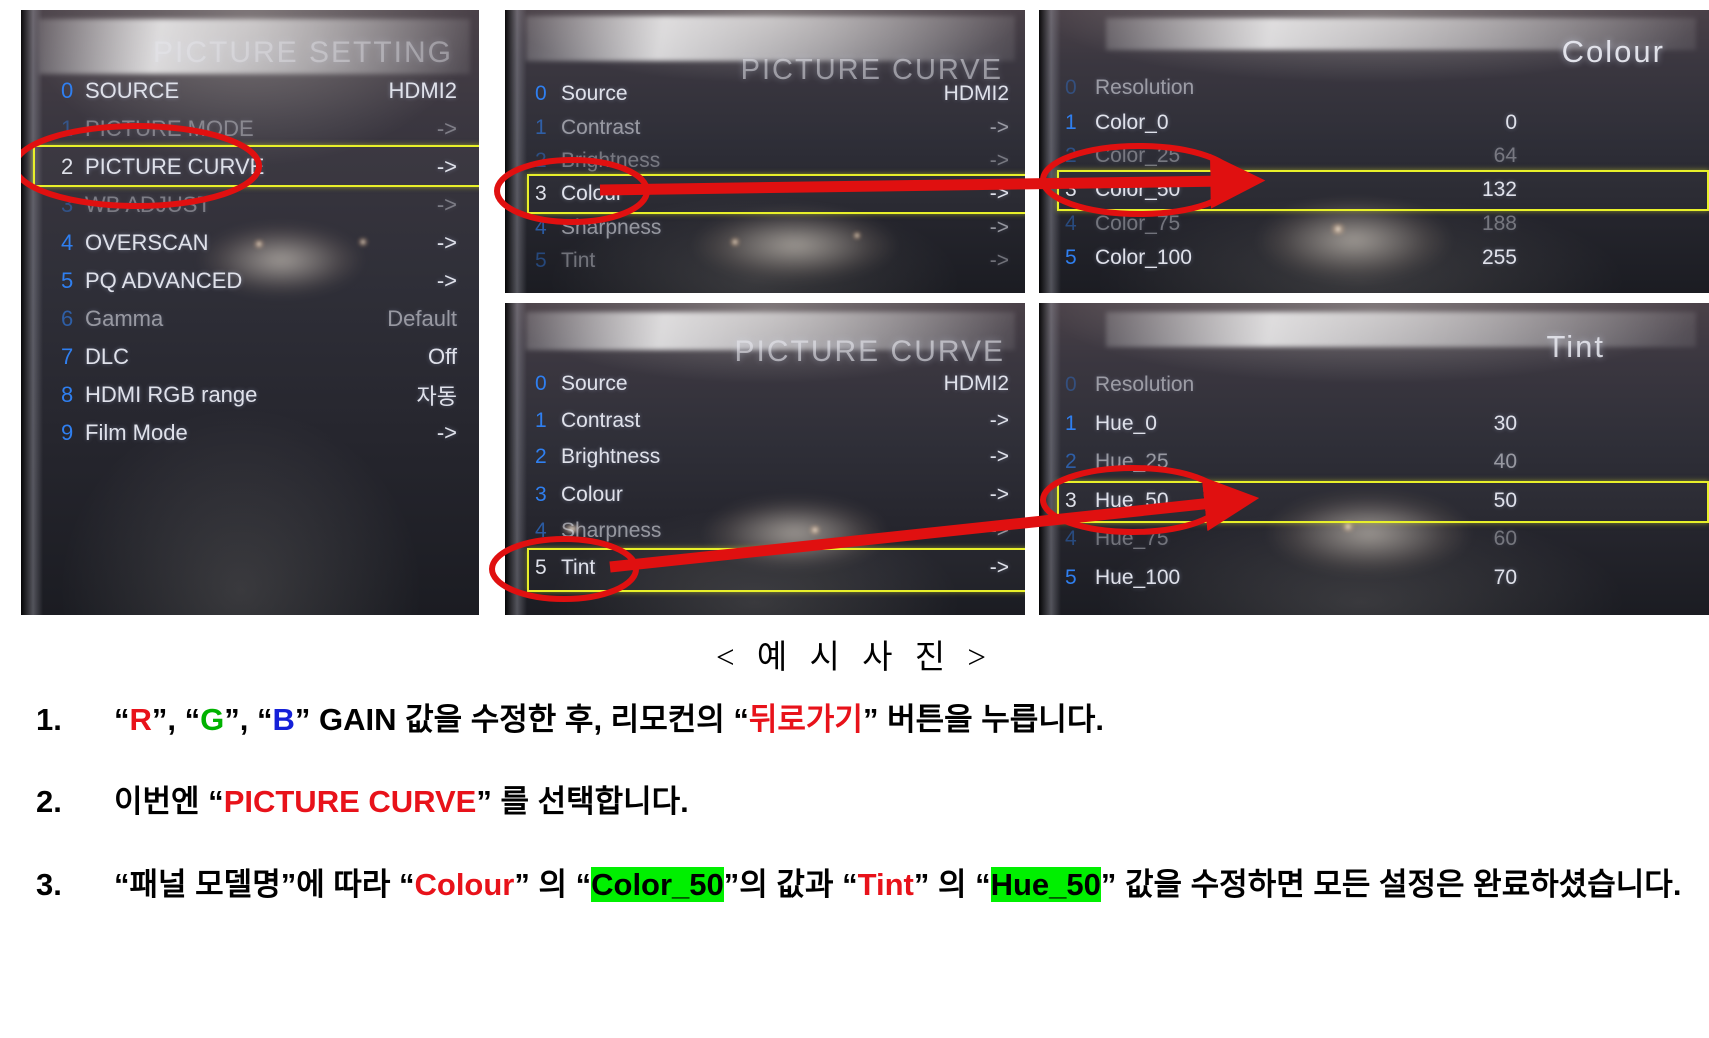 The image size is (1709, 1038). What do you see at coordinates (140, 719) in the screenshot?
I see `gain-r-label: R` at bounding box center [140, 719].